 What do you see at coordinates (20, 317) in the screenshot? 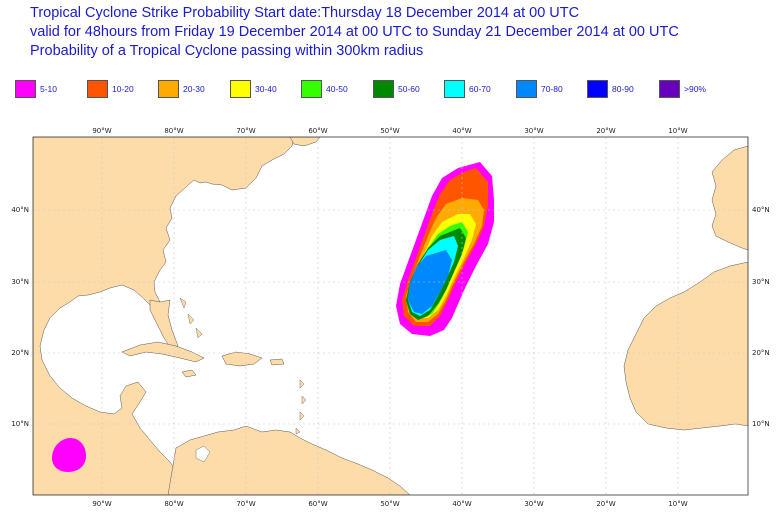
I see `left-latitude-labels: 40°N 30°N 20°N 10°N` at bounding box center [20, 317].